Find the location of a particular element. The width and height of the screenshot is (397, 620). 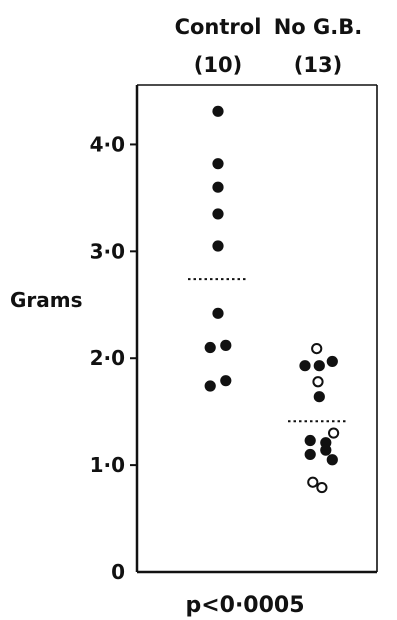

y-tick-label: 0 is located at coordinates (118, 572).